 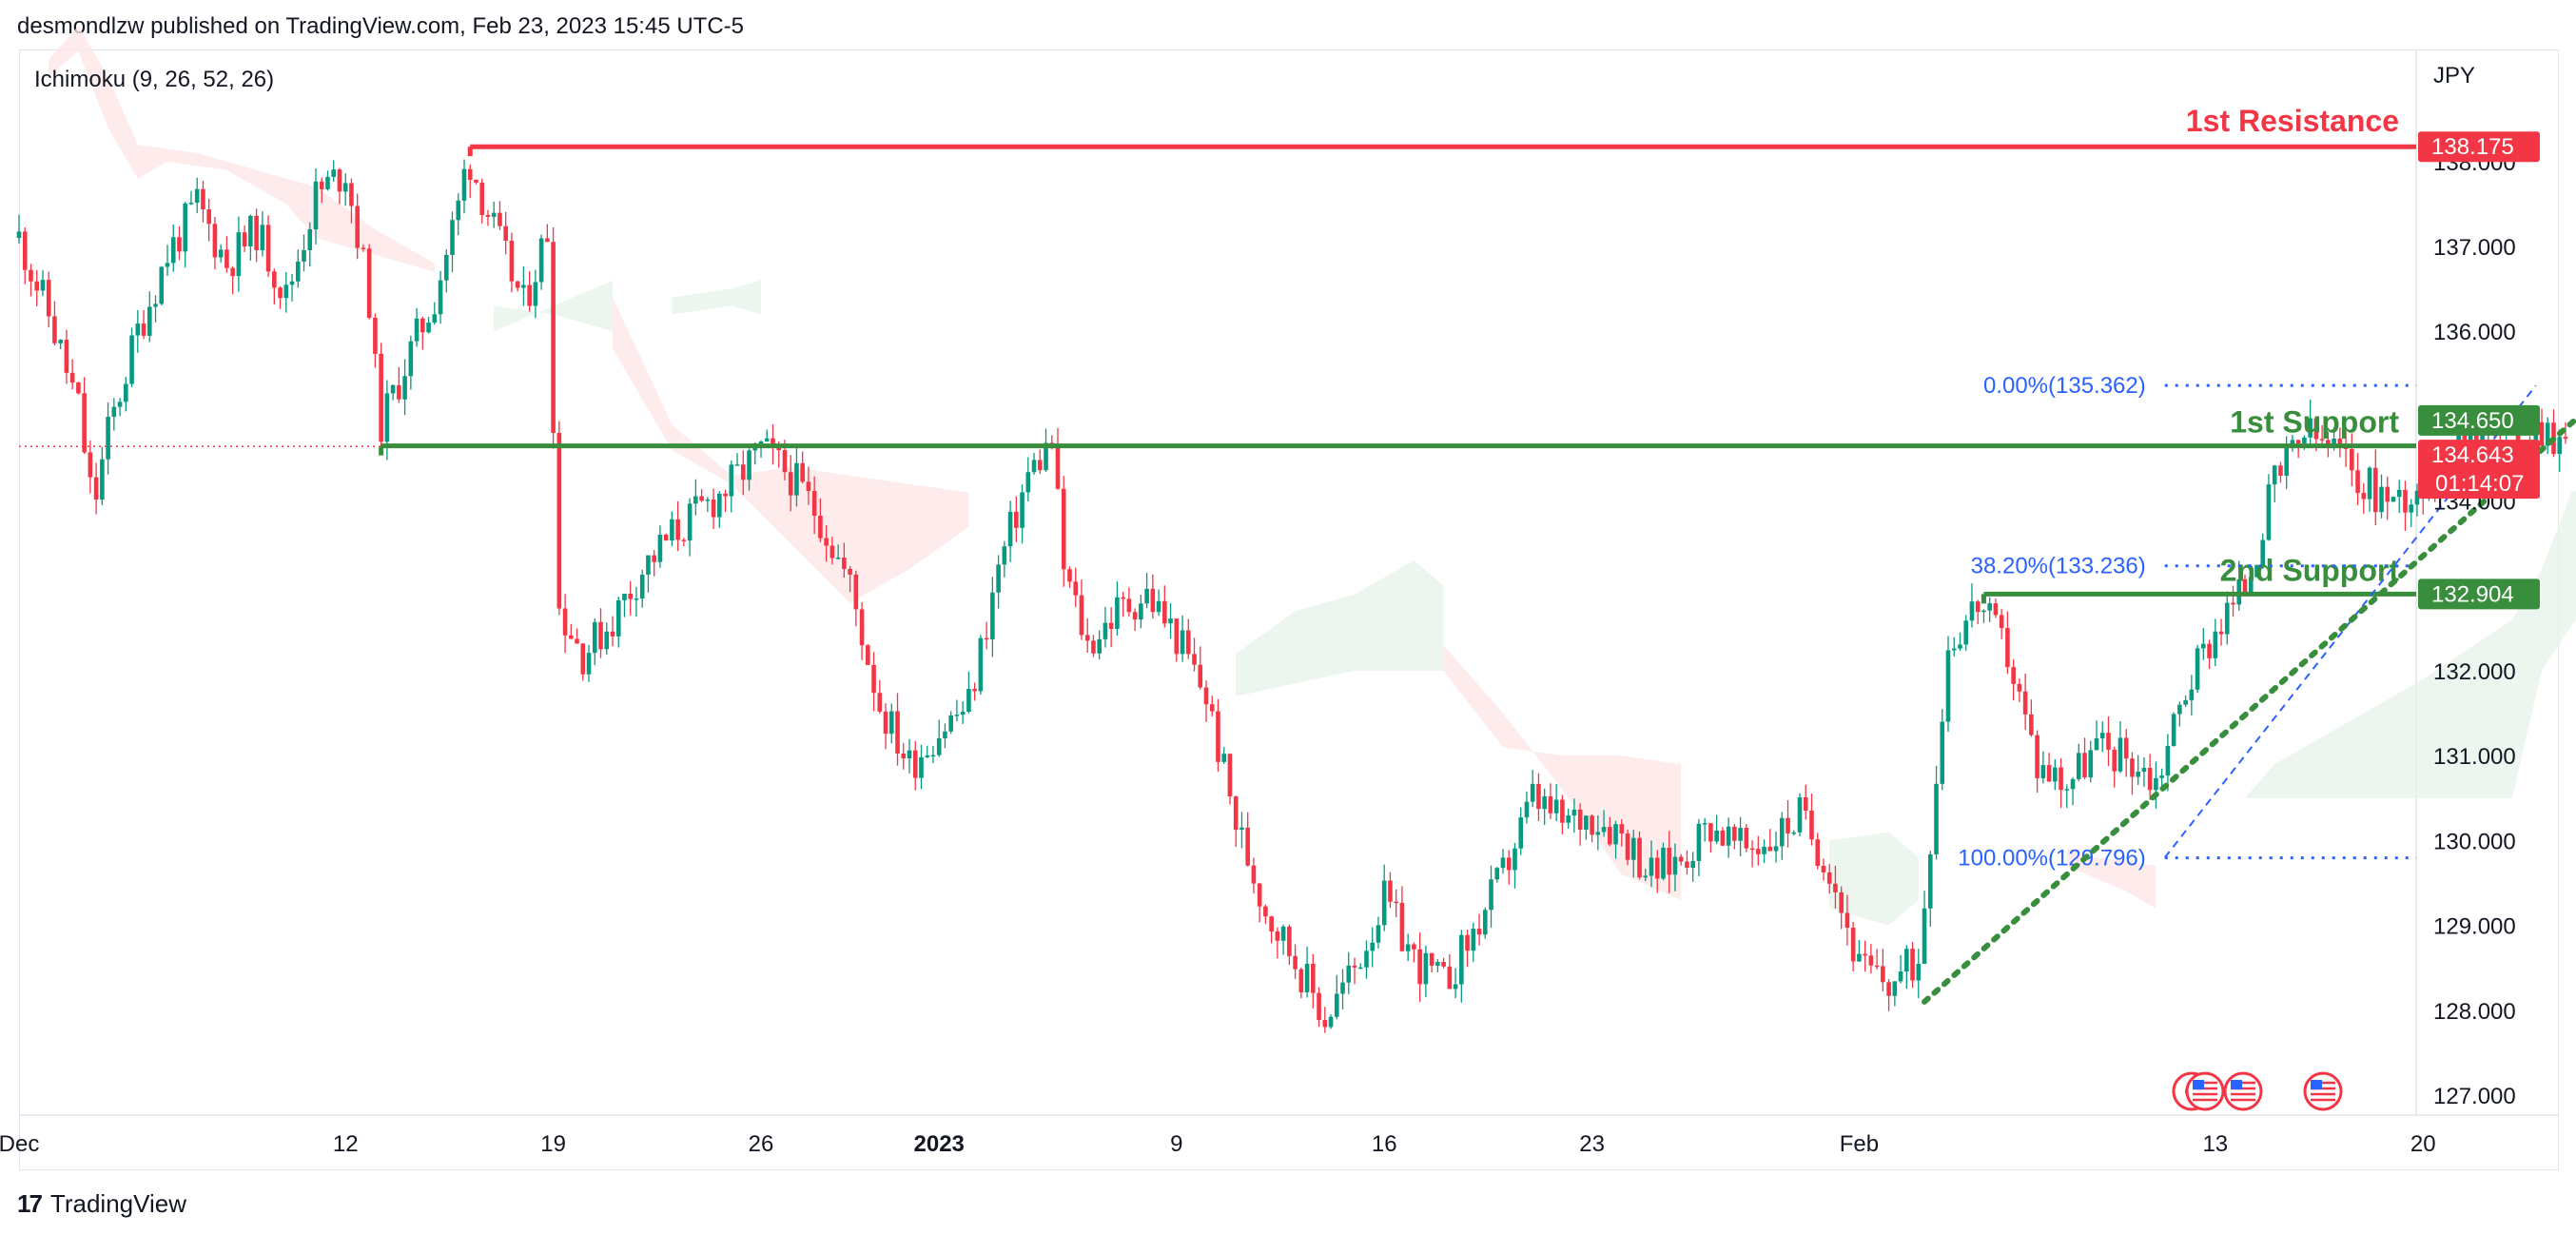 What do you see at coordinates (2316, 1084) in the screenshot?
I see `flag-canton` at bounding box center [2316, 1084].